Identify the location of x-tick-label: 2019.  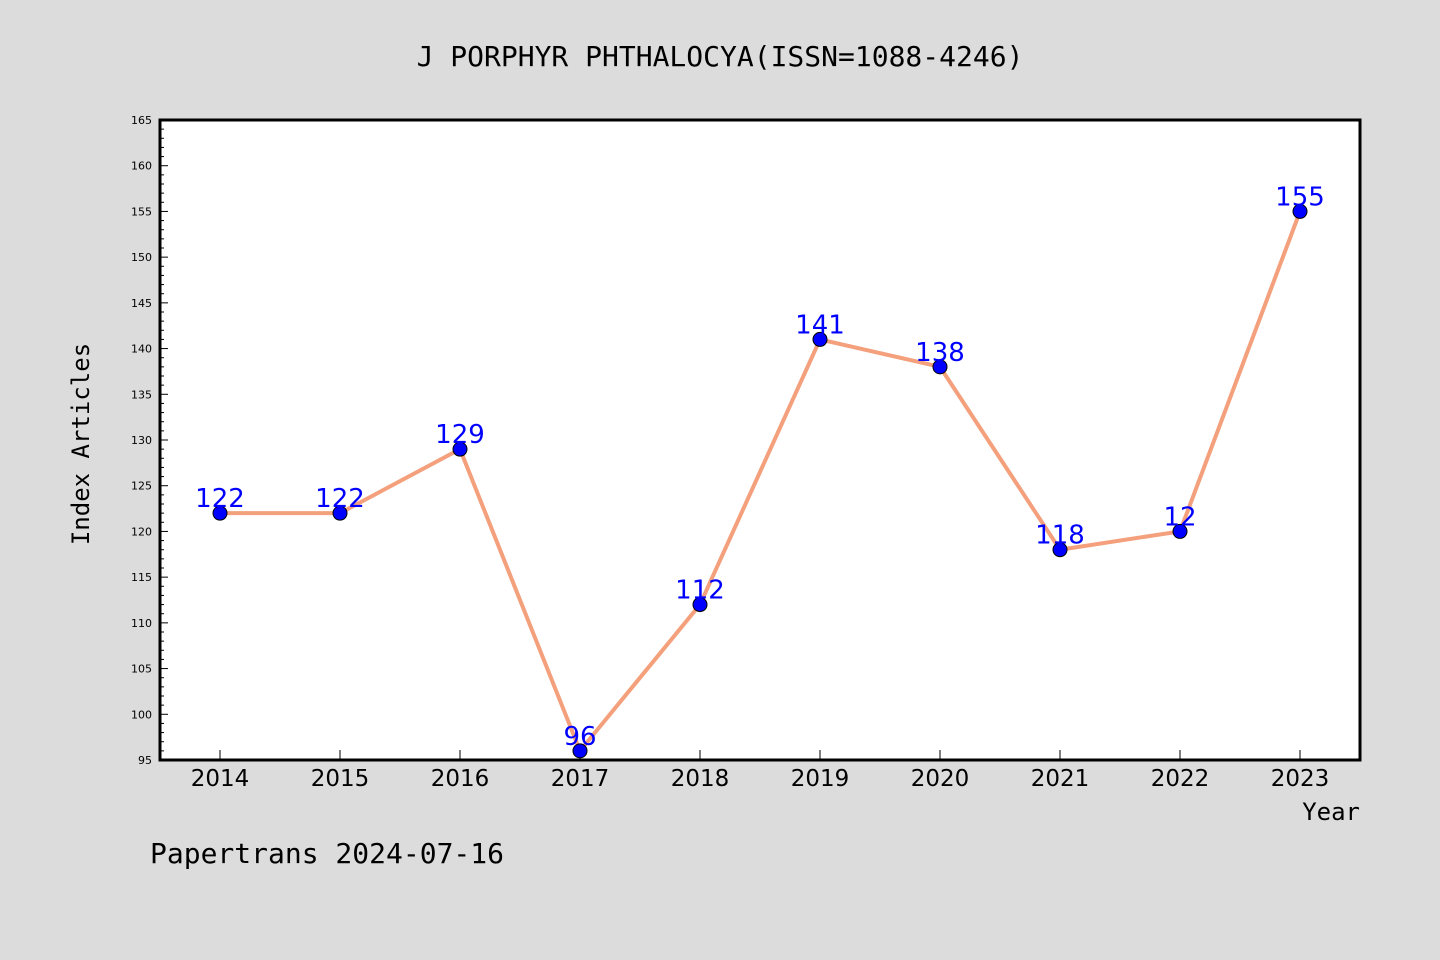
(820, 779).